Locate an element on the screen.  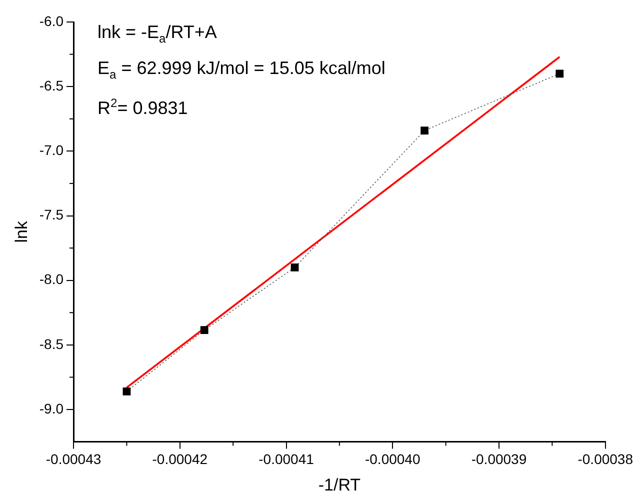
y-axis-title: lnk is located at coordinates (21, 231).